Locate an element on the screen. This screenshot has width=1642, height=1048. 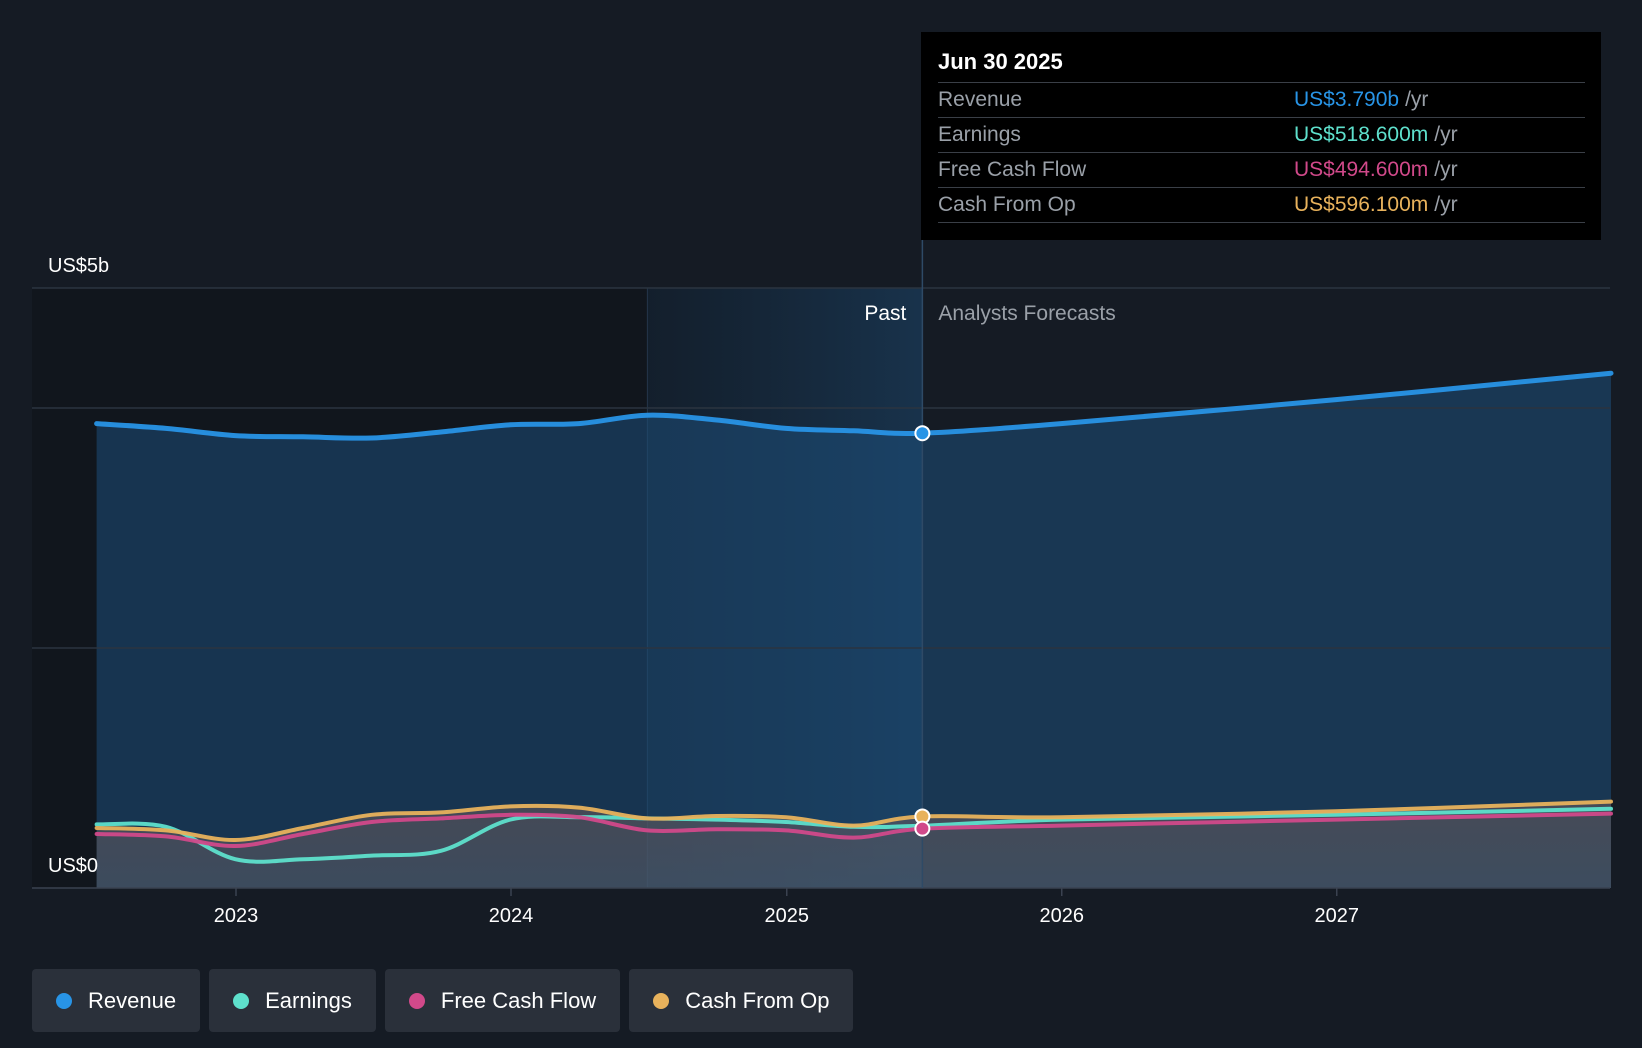
series-line-cash-from-op is located at coordinates (853, 821).